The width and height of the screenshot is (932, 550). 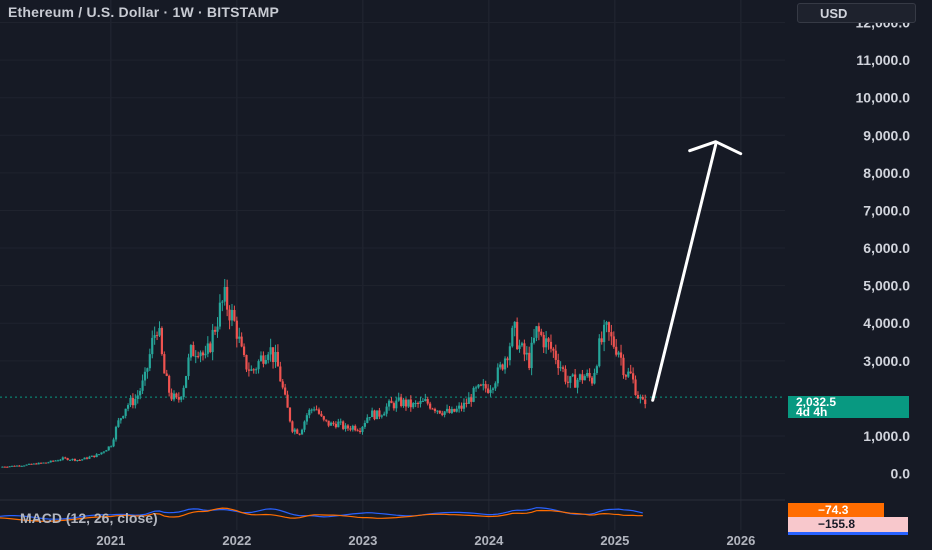 I want to click on x-tick-label: 2022, so click(x=236, y=540).